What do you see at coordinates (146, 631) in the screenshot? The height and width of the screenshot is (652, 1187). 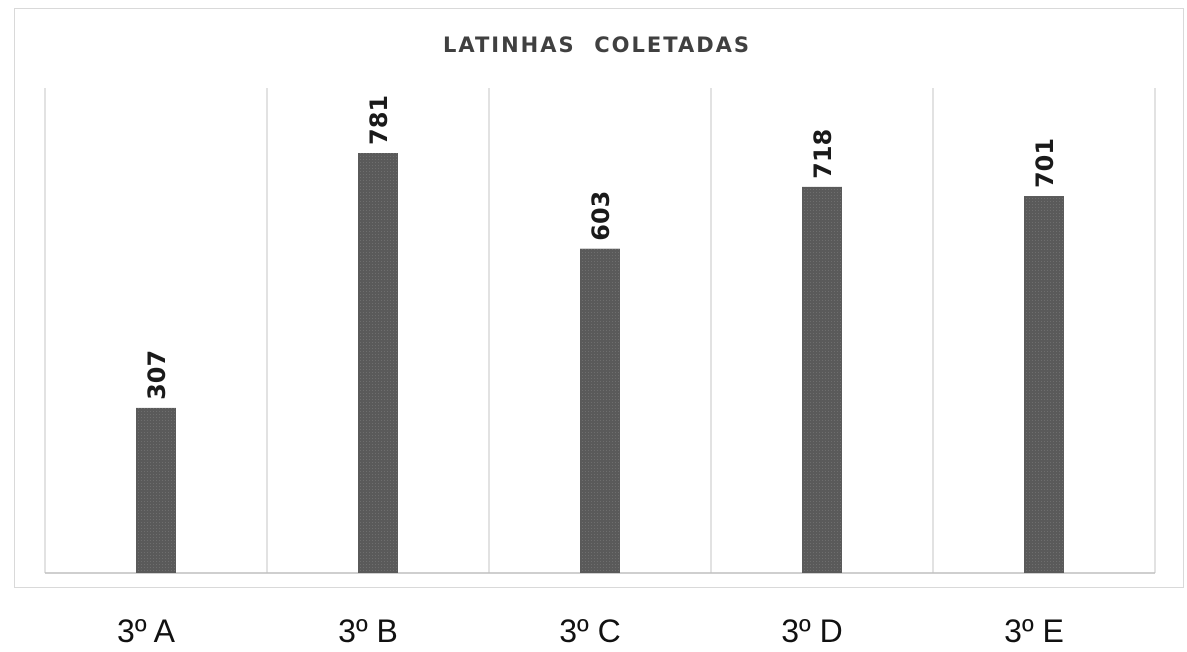 I see `category-label-1: 3º A` at bounding box center [146, 631].